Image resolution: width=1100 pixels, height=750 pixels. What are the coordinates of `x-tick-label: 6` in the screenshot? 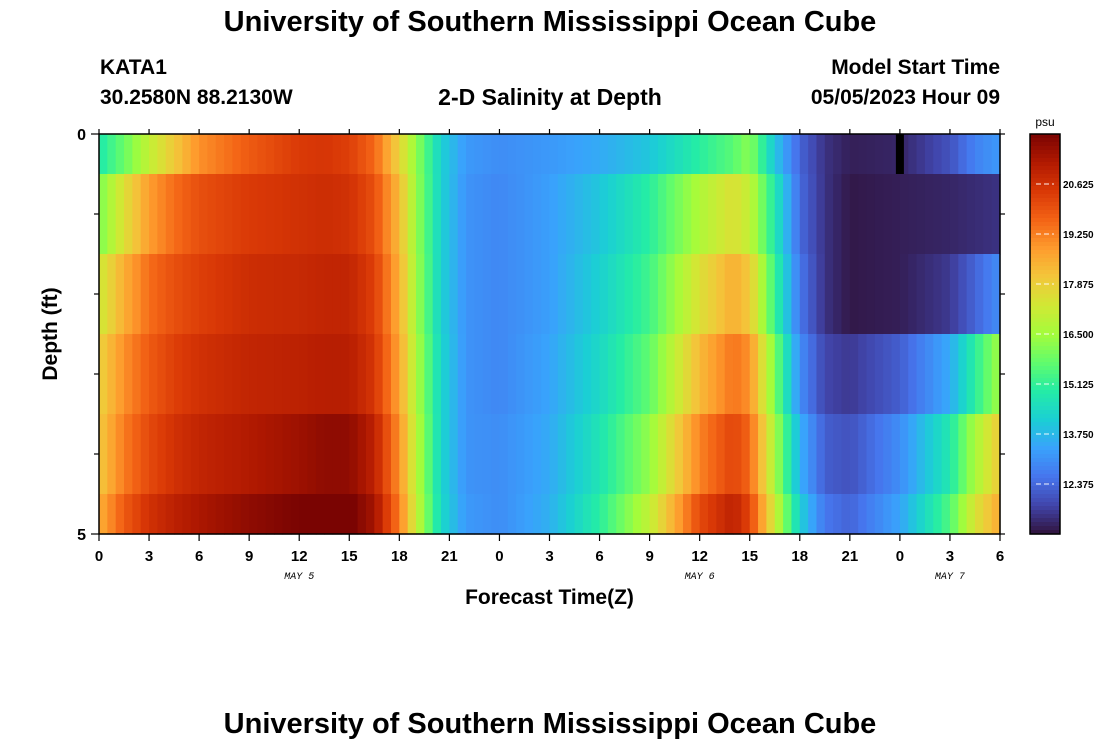 It's located at (1000, 556).